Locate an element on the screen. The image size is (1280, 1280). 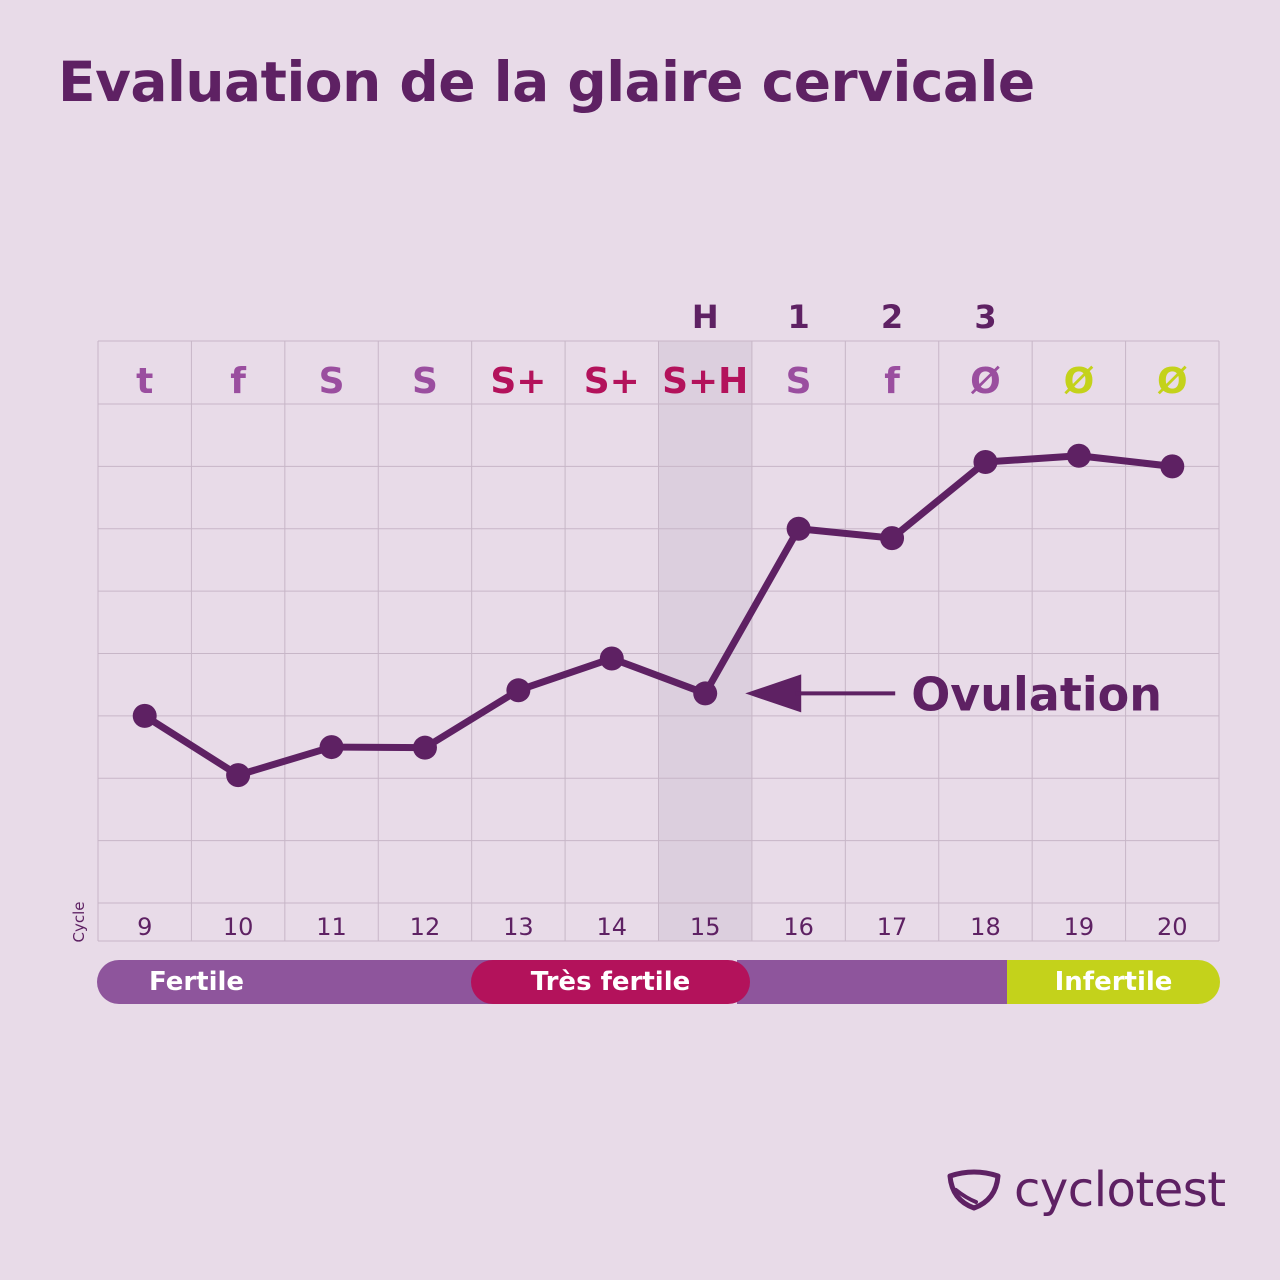
brand-logo: cyclotest is located at coordinates (1086, 1190).